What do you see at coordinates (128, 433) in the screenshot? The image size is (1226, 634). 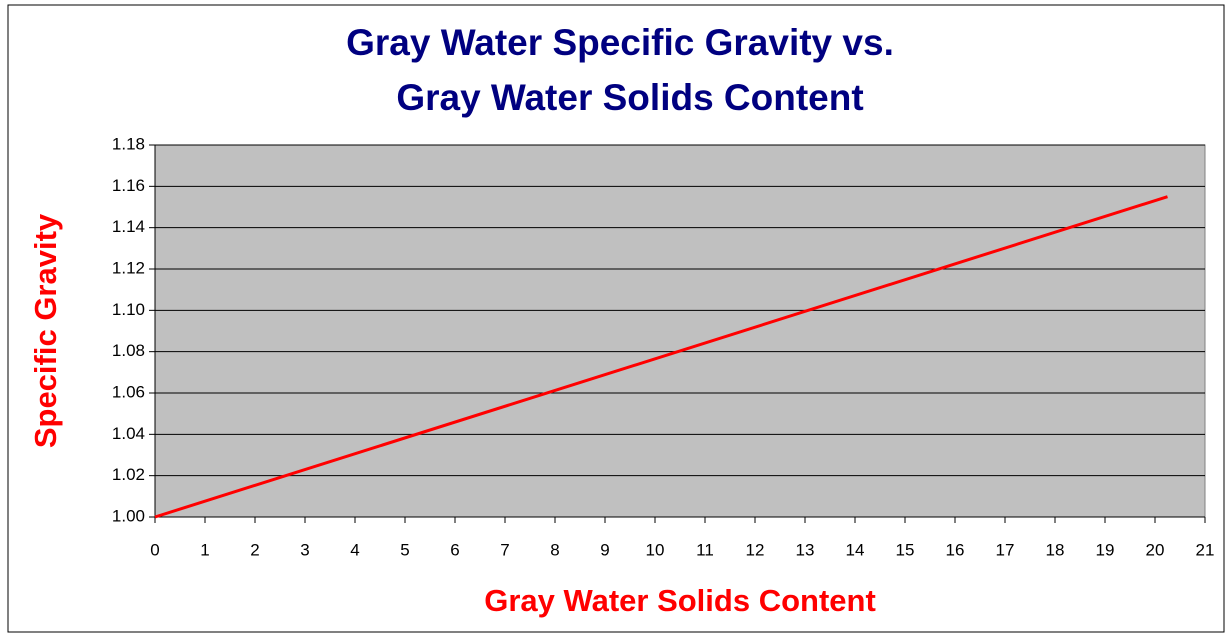 I see `y-tick-label: 1.04` at bounding box center [128, 433].